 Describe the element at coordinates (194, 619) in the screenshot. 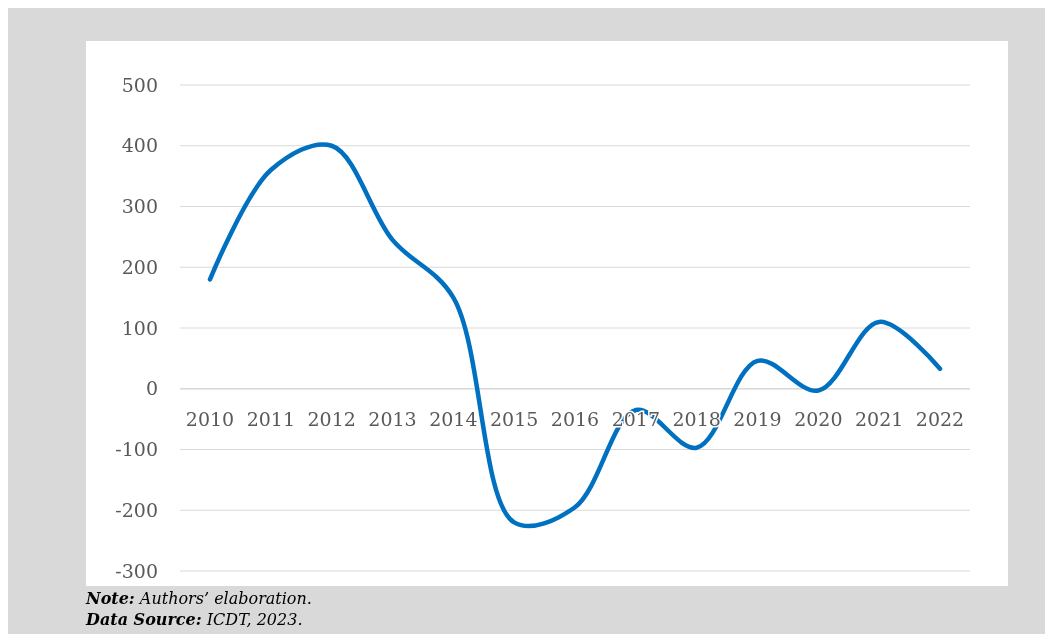

I see `source-note: Data Source: ICDT, 2023.` at that location.